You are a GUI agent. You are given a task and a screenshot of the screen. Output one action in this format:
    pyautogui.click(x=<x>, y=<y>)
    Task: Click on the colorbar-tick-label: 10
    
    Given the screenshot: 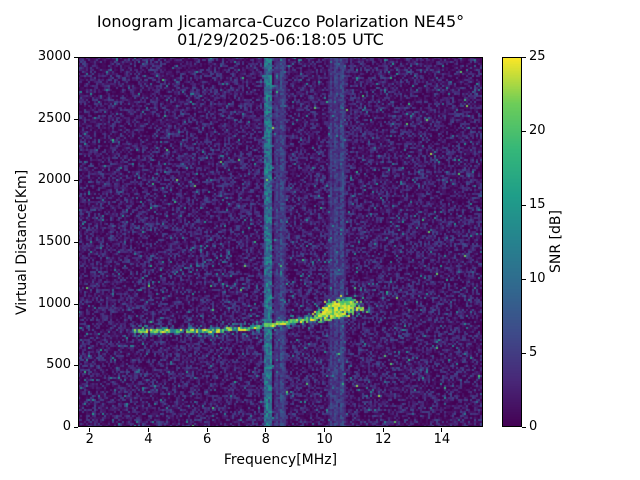 What is the action you would take?
    pyautogui.click(x=537, y=278)
    